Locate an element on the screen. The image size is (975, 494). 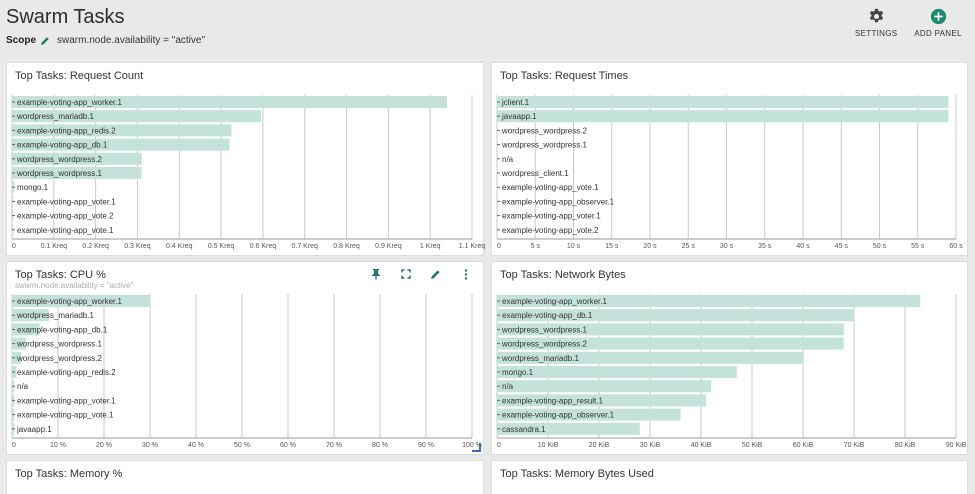
settings-button: SETTINGS is located at coordinates (876, 23).